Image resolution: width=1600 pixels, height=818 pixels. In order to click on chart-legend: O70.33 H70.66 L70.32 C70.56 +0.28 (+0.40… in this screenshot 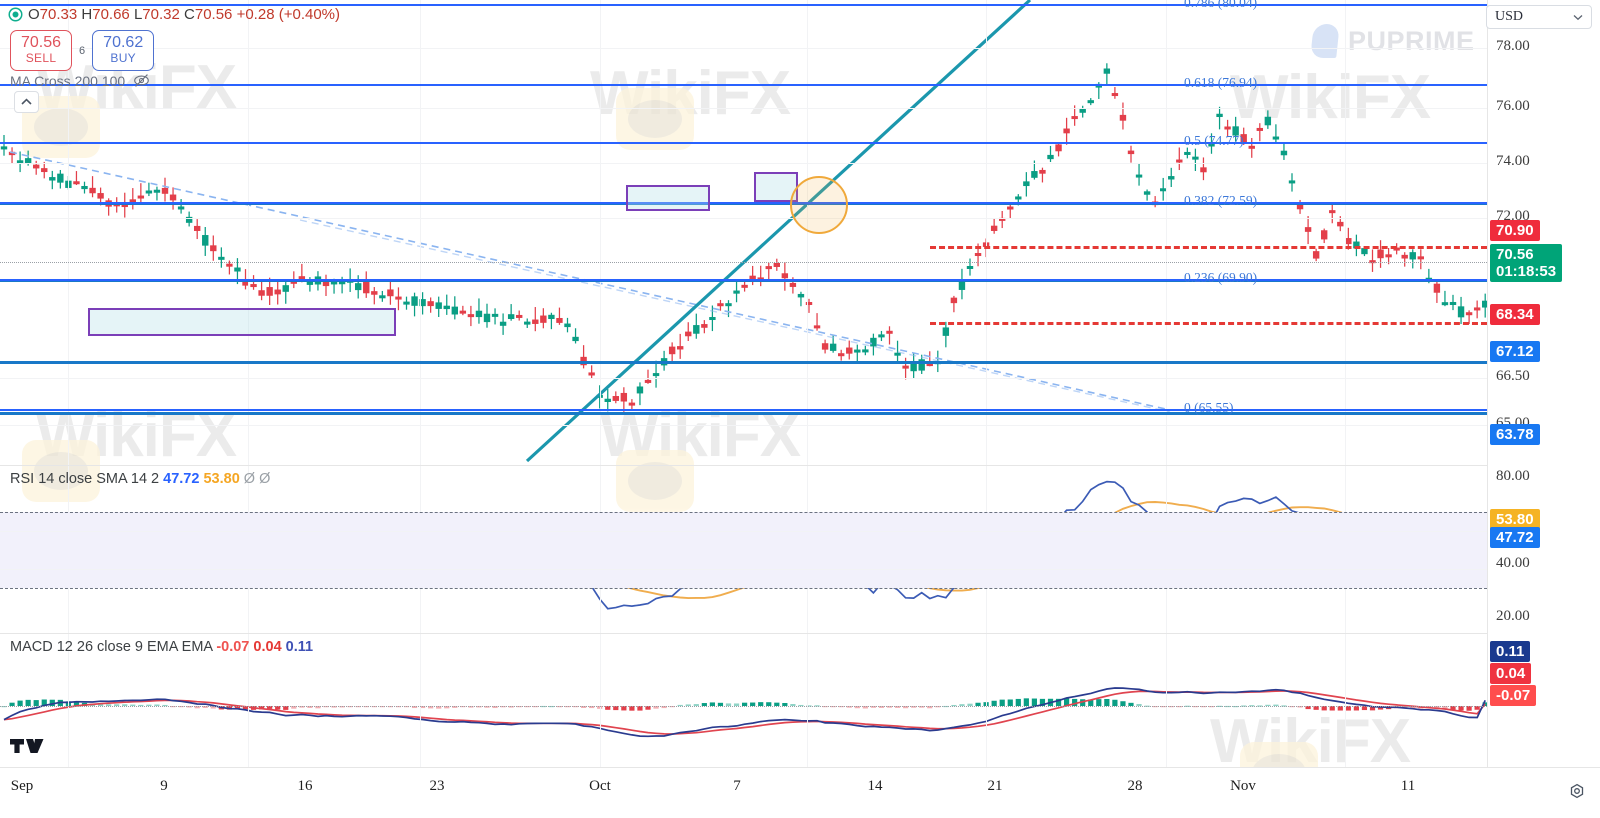, I will do `click(175, 14)`.